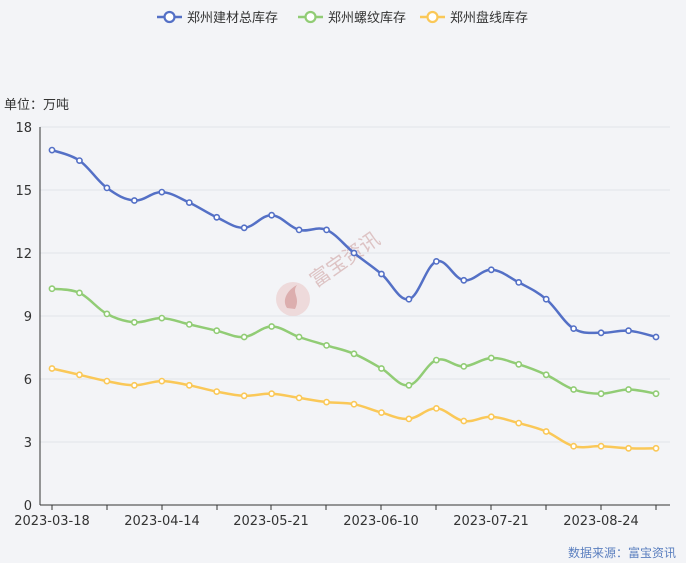  What do you see at coordinates (232, 18) in the screenshot?
I see `legend-label: 郑州建材总库存` at bounding box center [232, 18].